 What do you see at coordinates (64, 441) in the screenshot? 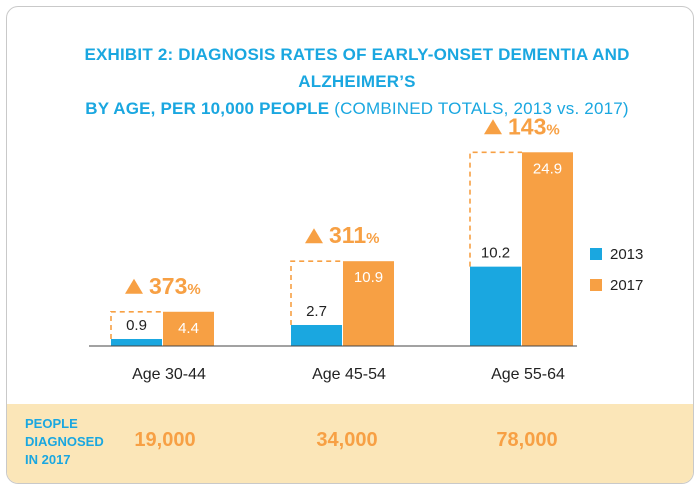
I see `footer-label-line: DIAGNOSED` at bounding box center [64, 441].